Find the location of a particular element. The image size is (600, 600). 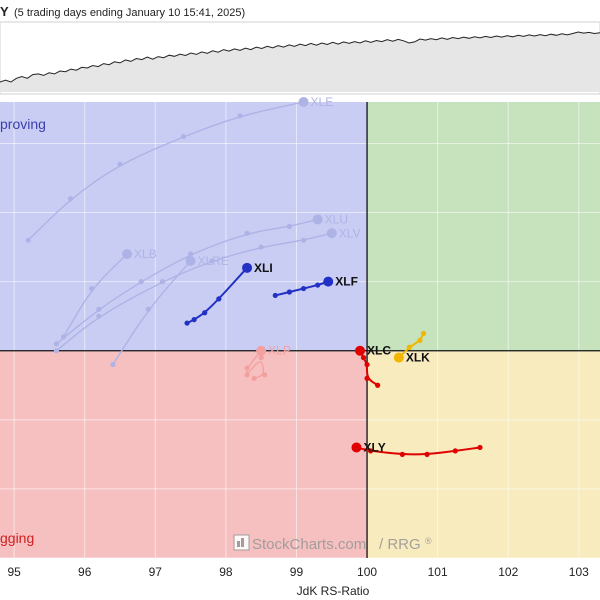

tail-label: XLE is located at coordinates (322, 102).